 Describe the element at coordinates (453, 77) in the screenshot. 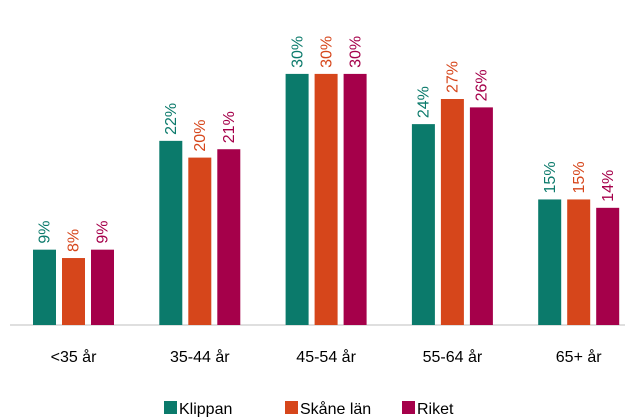

I see `data-label: 27%` at that location.